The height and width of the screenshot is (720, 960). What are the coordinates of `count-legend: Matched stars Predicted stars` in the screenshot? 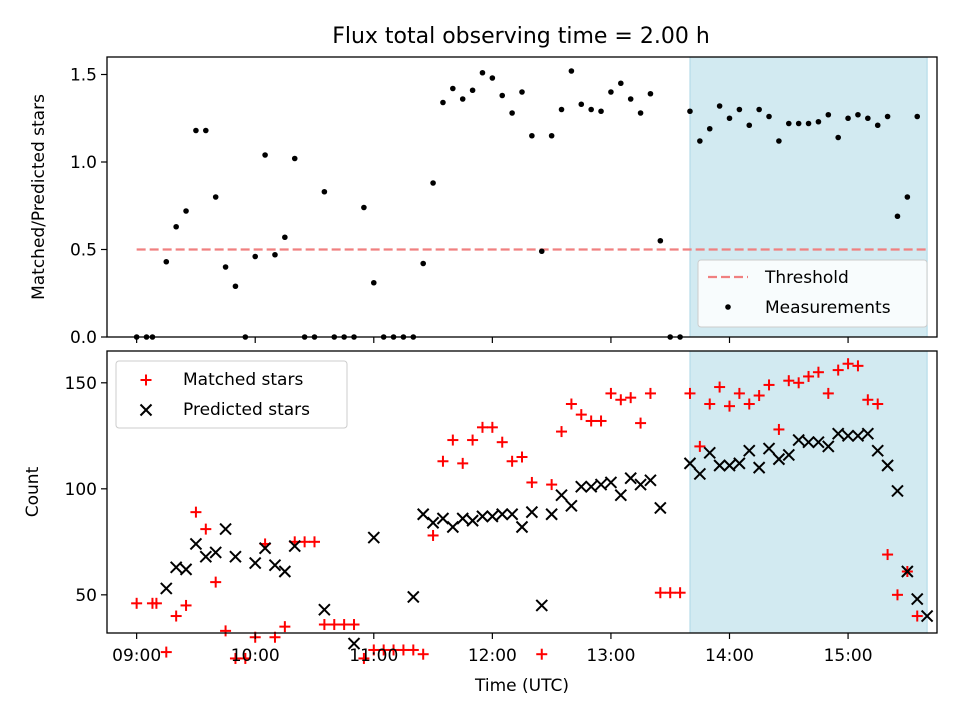 It's located at (231, 394).